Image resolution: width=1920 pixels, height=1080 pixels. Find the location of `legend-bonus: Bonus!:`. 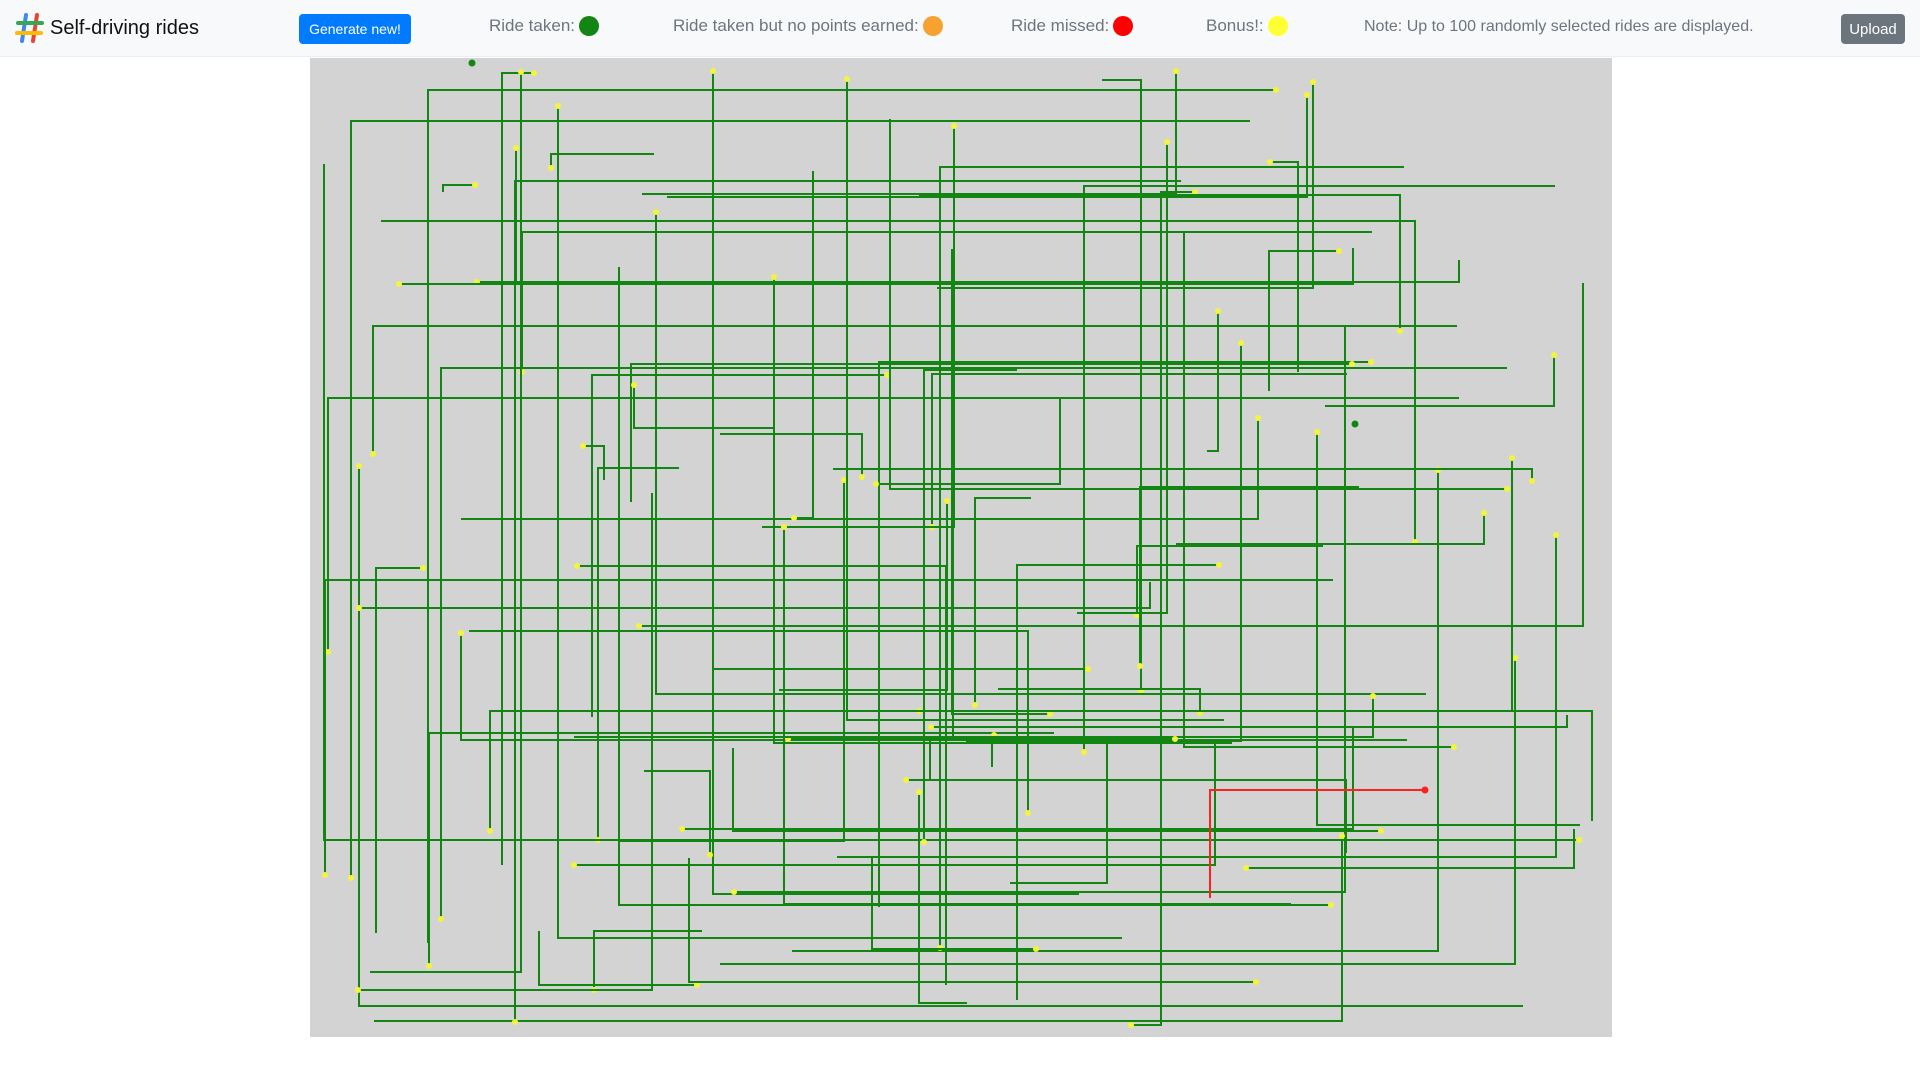

legend-bonus: Bonus!: is located at coordinates (1247, 26).